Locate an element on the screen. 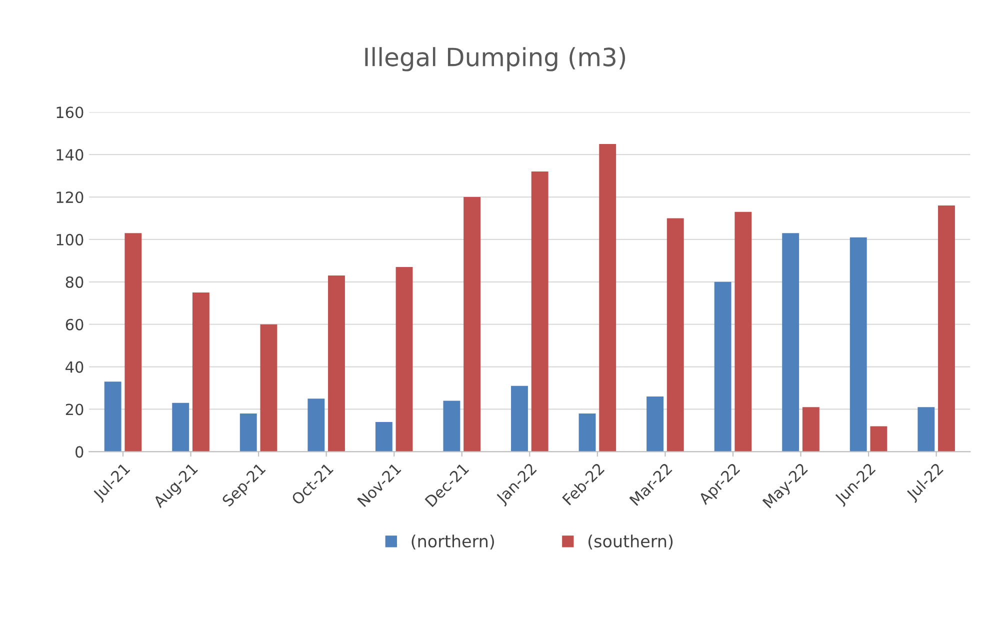 This screenshot has width=990, height=623. legend-label: (northern) is located at coordinates (453, 542).